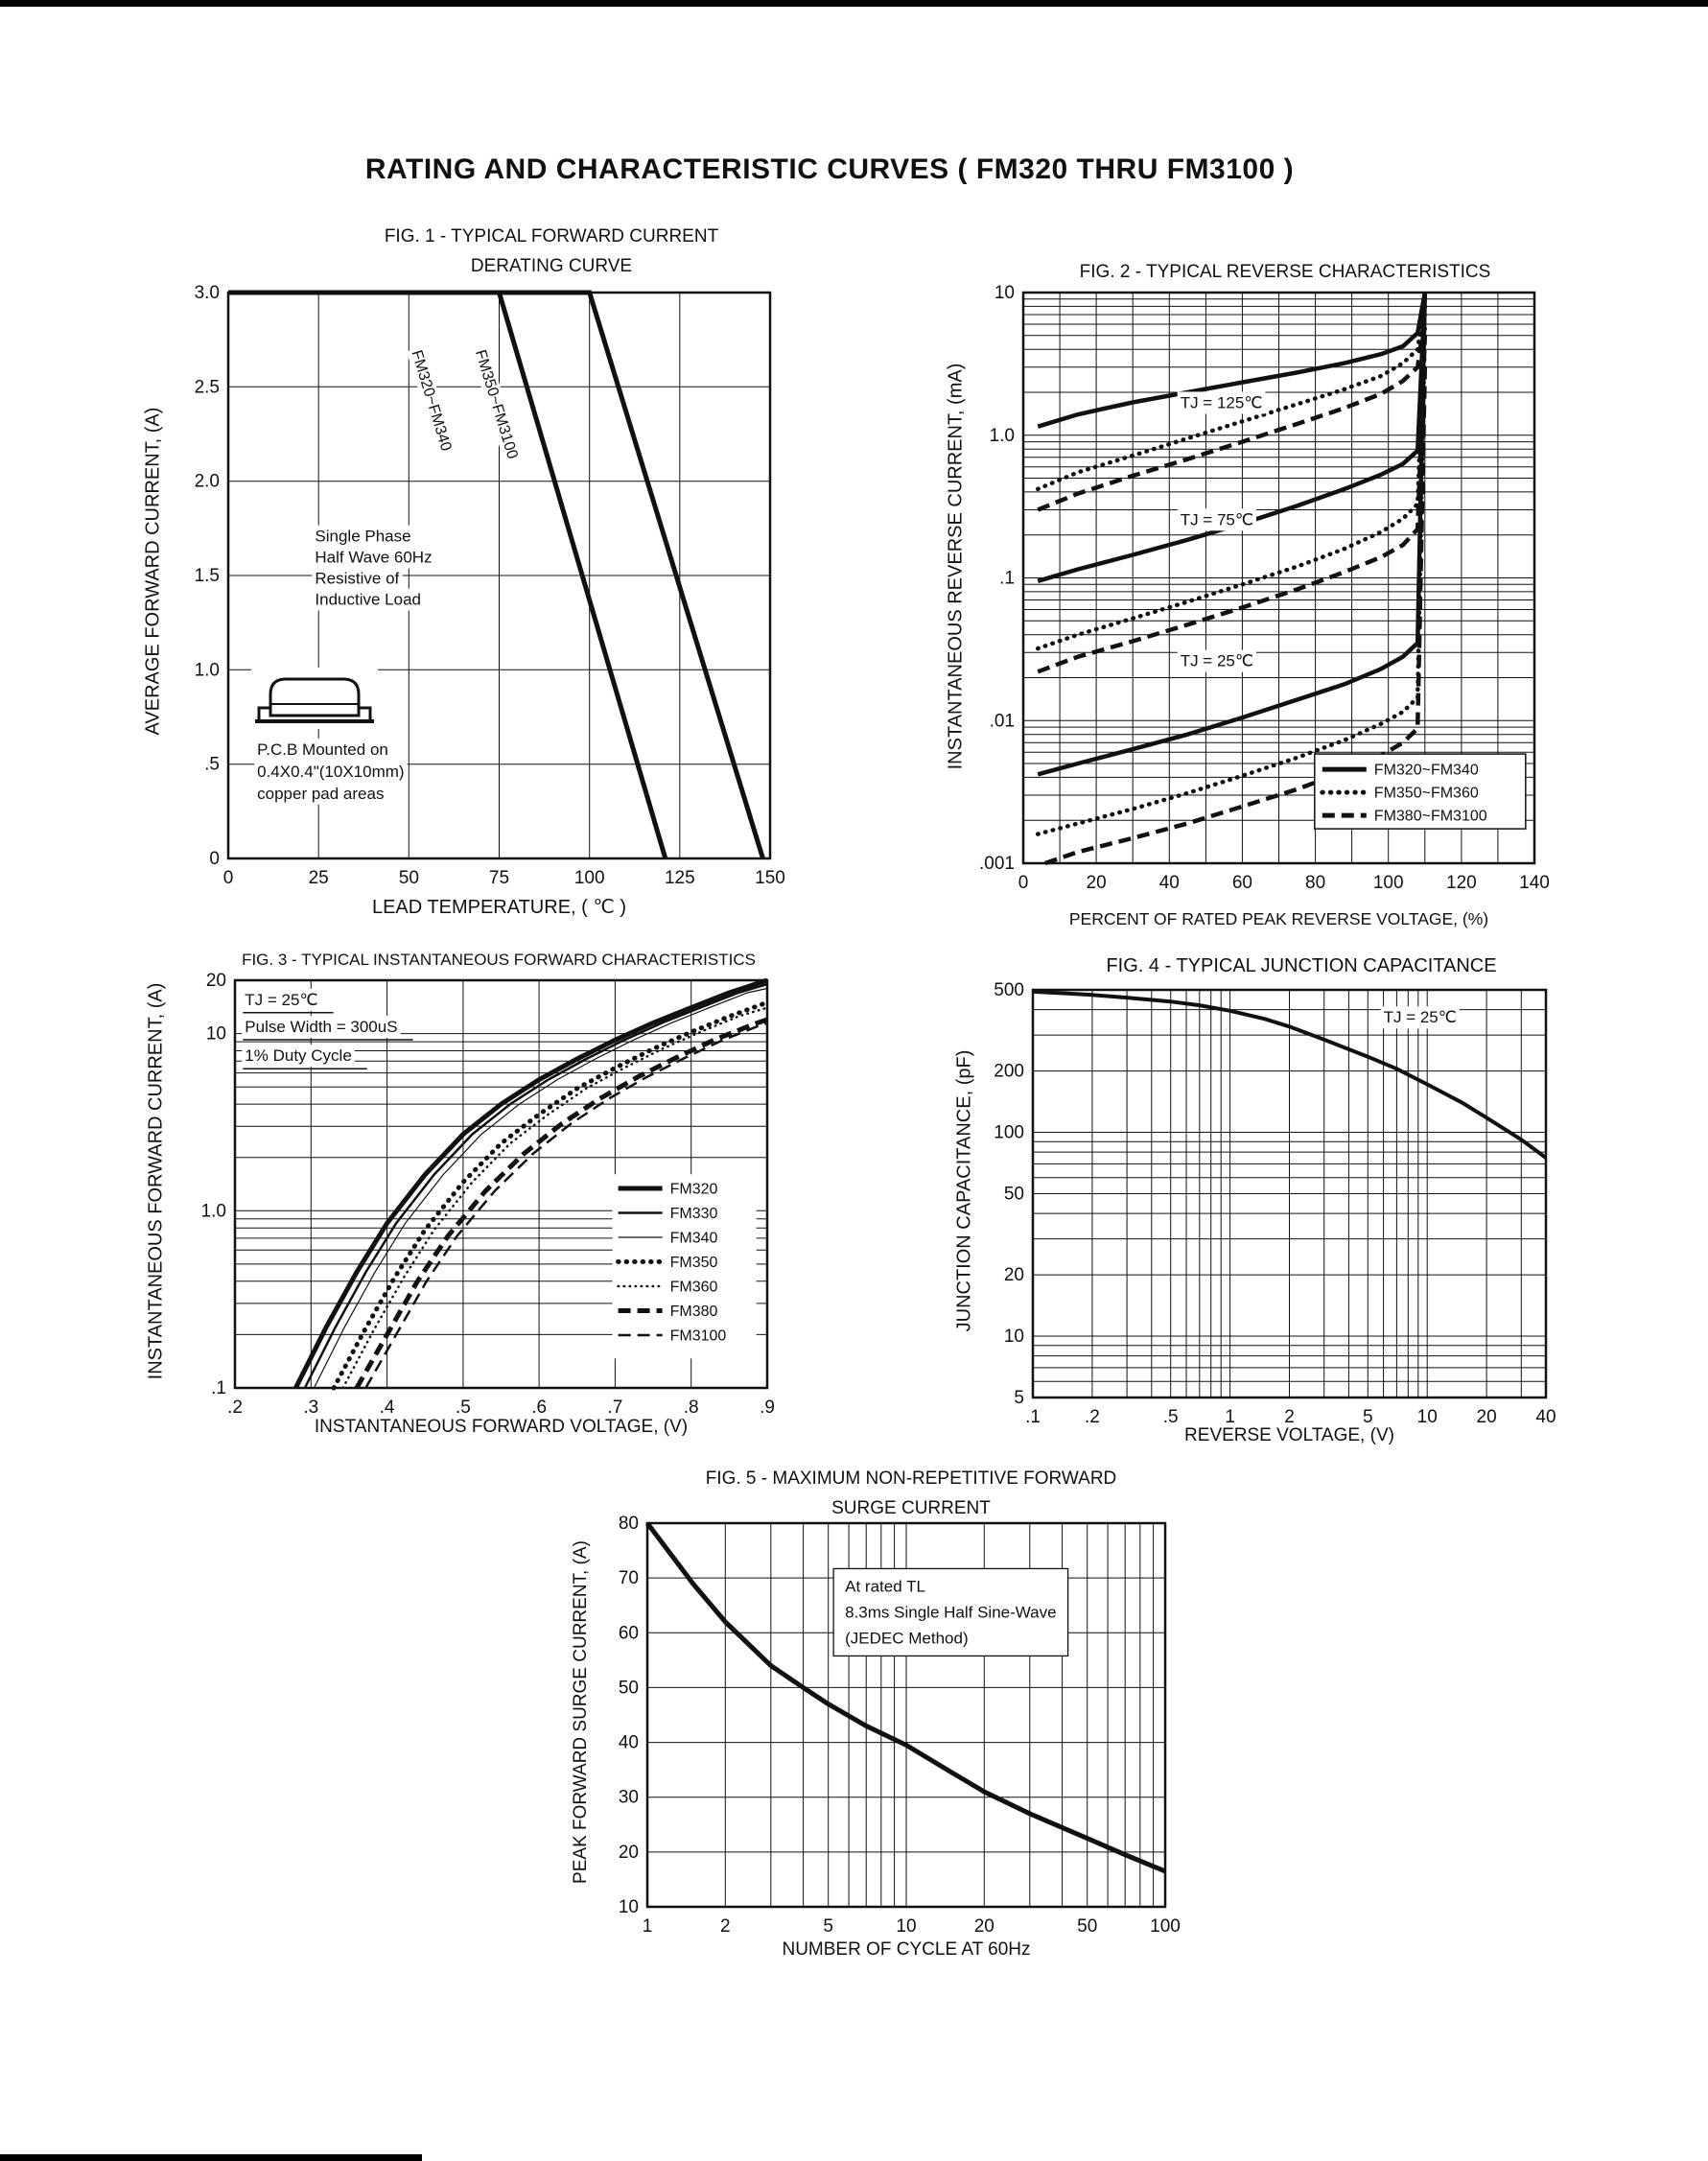  Describe the element at coordinates (911, 1508) in the screenshot. I see `figure-5-title-line2: SURGE CURRENT` at that location.